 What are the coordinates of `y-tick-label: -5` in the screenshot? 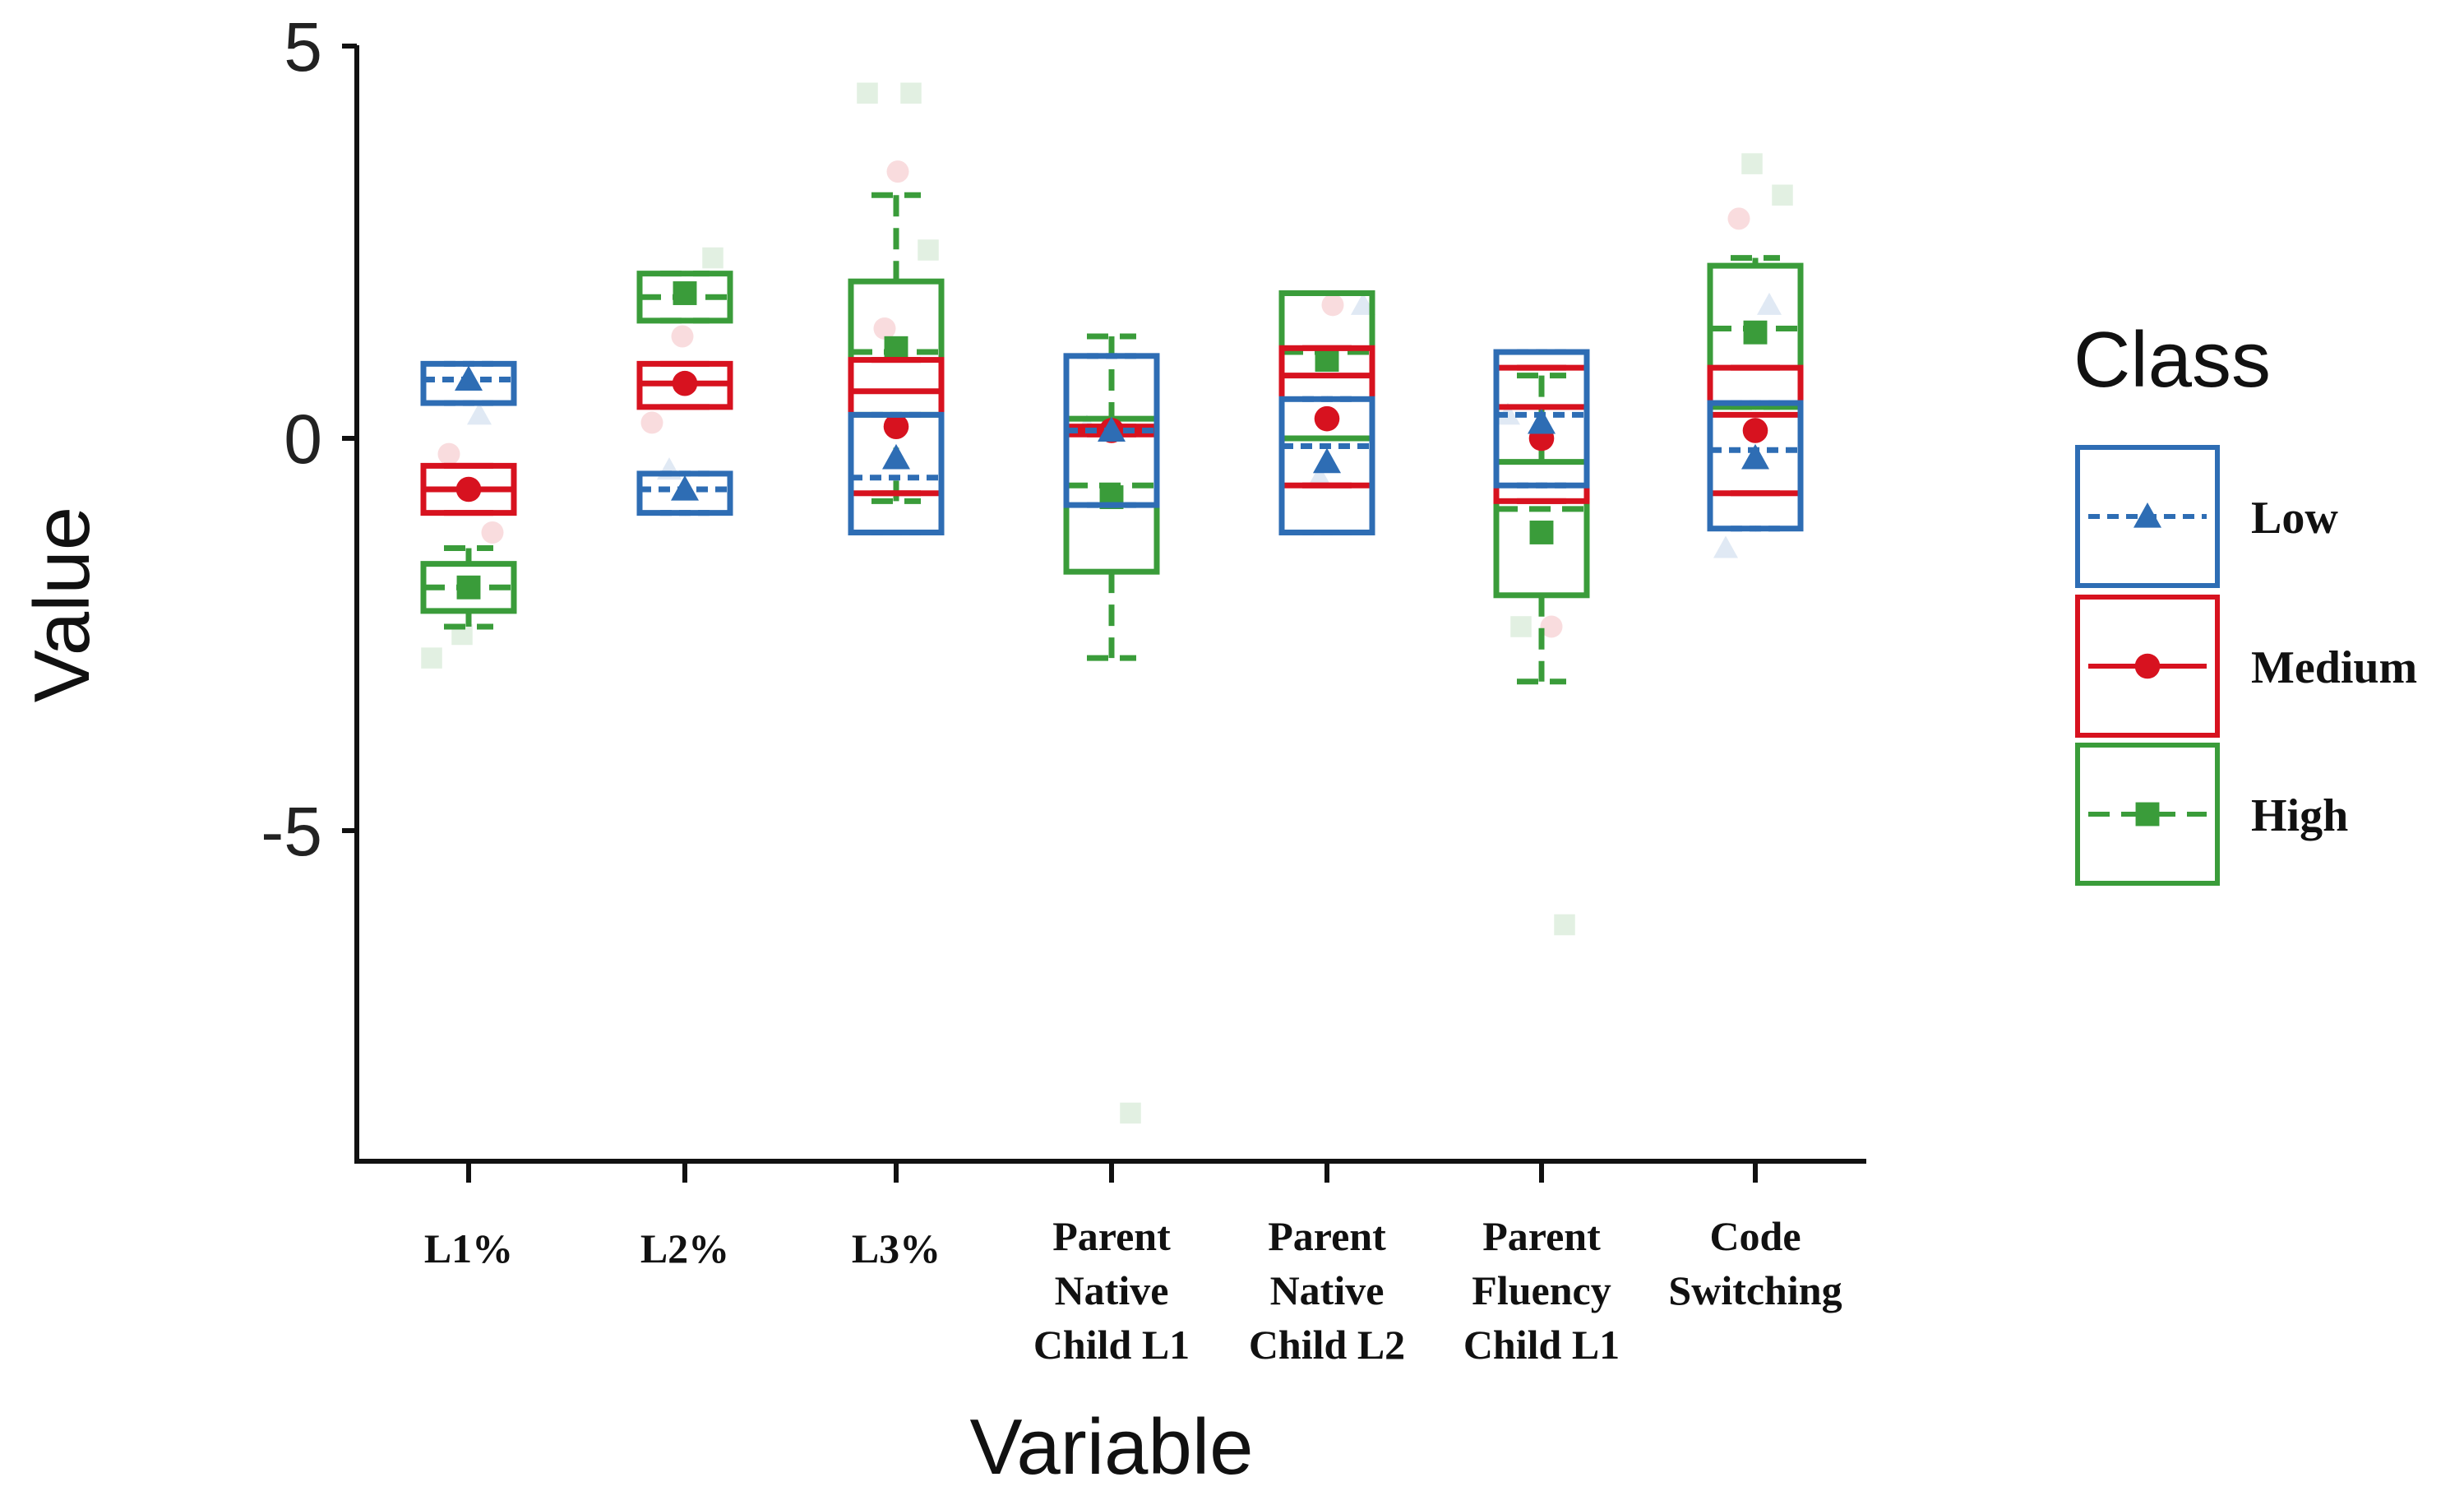 It's located at (292, 831).